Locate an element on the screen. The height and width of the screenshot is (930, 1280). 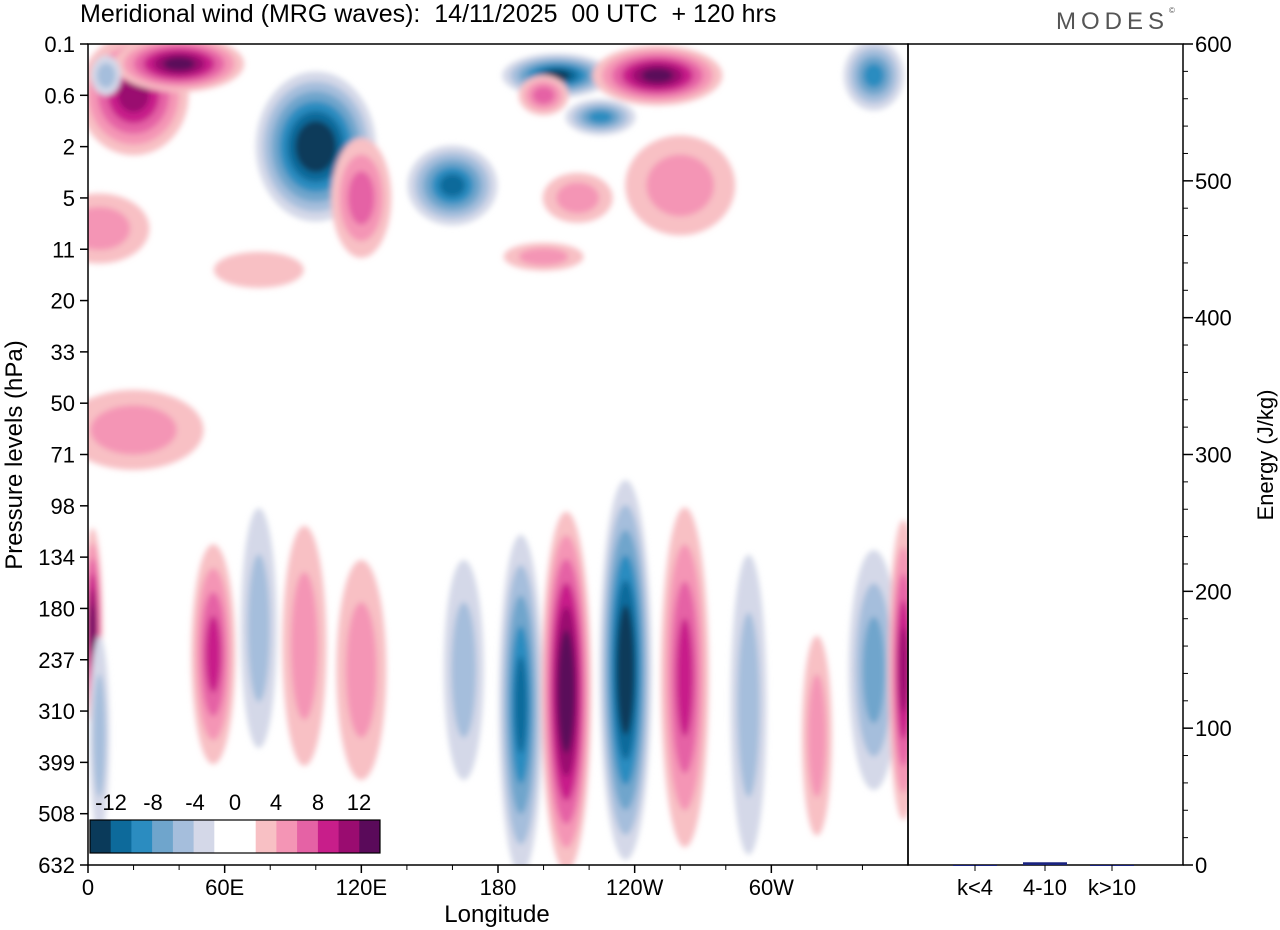
energy-tick-label: 0 is located at coordinates (1201, 865).